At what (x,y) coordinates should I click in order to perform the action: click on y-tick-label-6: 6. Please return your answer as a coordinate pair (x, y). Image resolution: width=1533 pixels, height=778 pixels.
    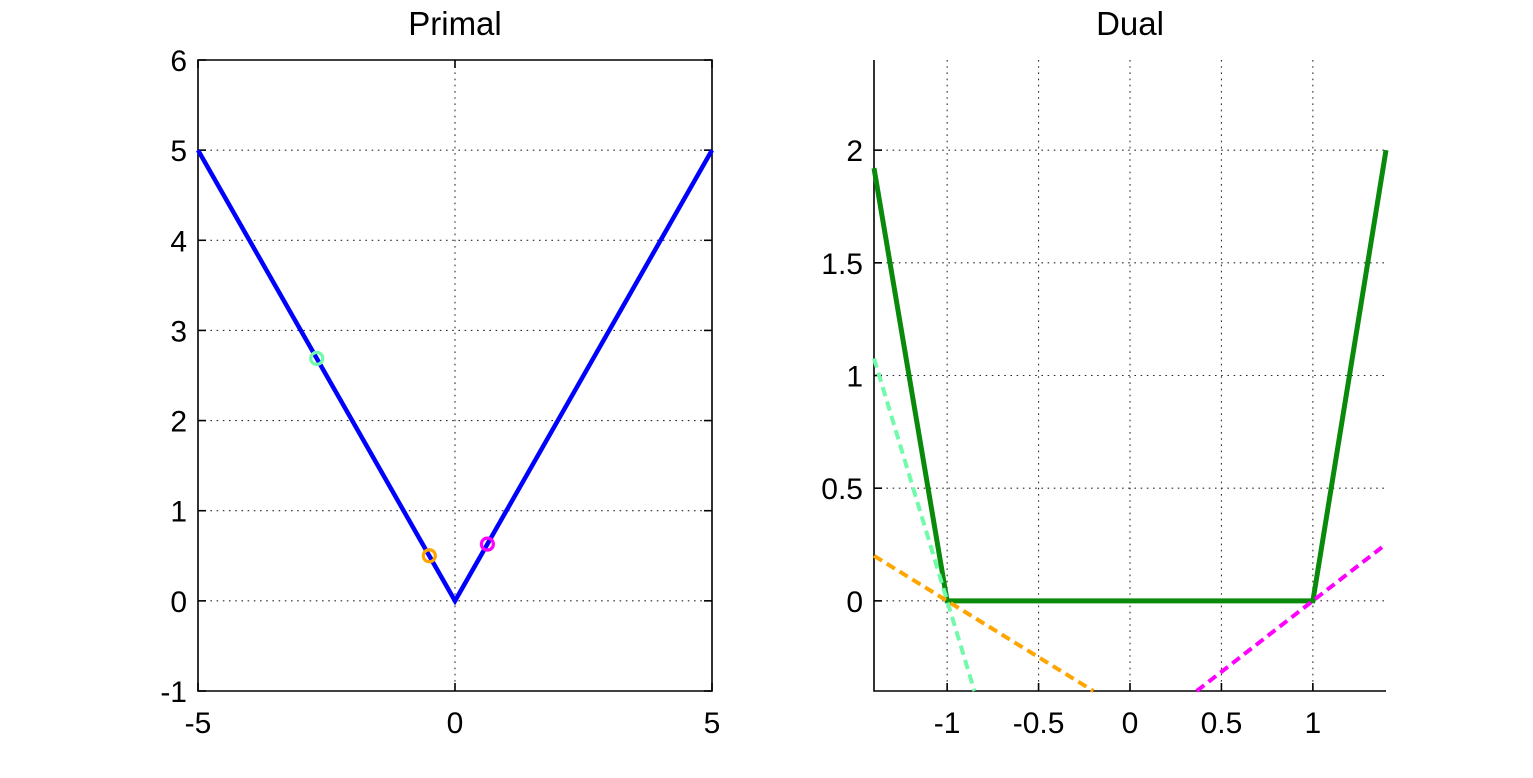
    Looking at the image, I should click on (178, 61).